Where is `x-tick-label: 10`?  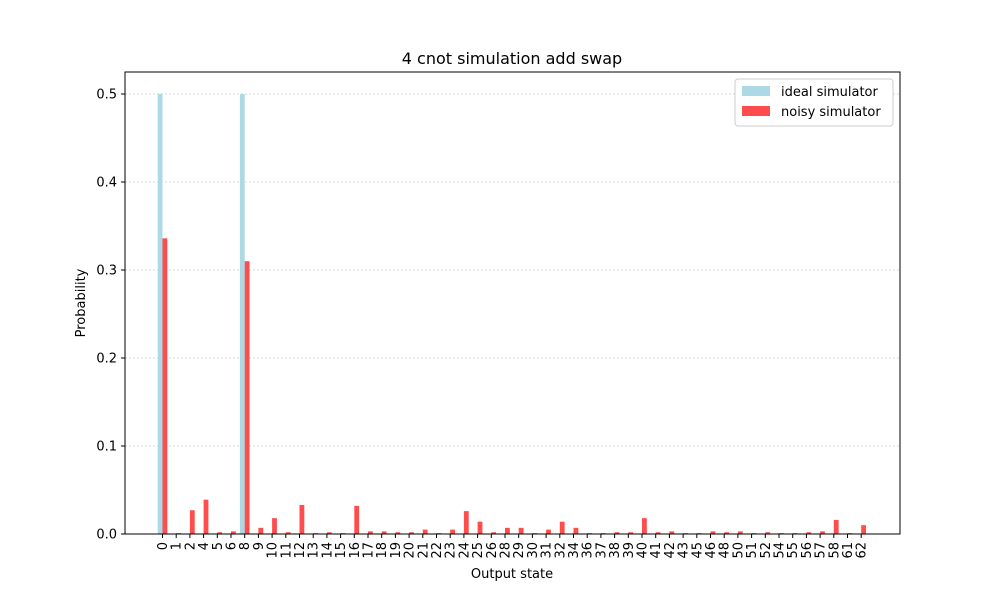 x-tick-label: 10 is located at coordinates (273, 550).